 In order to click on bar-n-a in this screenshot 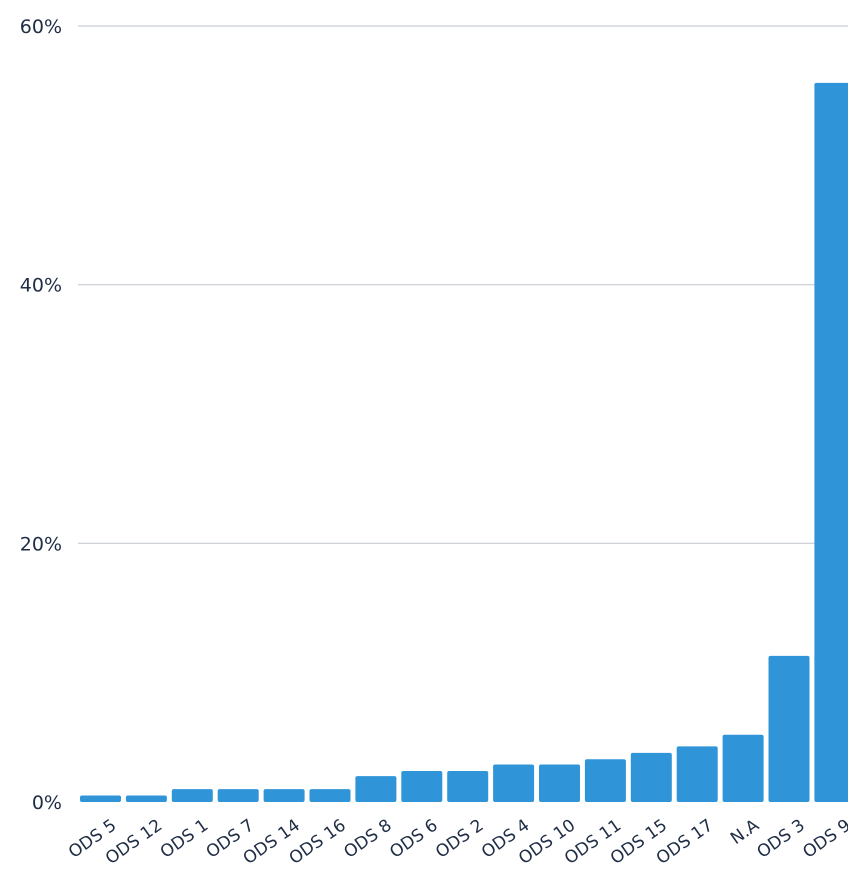, I will do `click(743, 768)`.